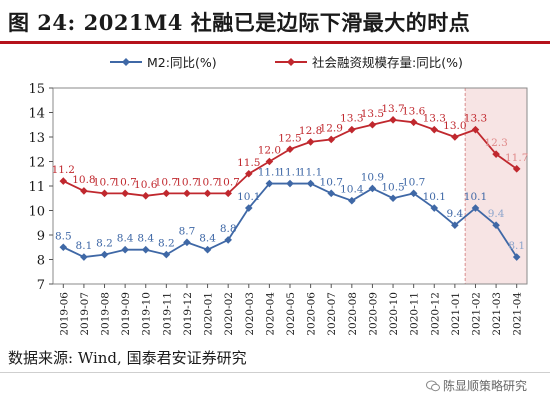 Image resolution: width=550 pixels, height=403 pixels. Describe the element at coordinates (127, 358) in the screenshot. I see `source-note: 数据来源: Wind, 国泰君安证券研究` at that location.